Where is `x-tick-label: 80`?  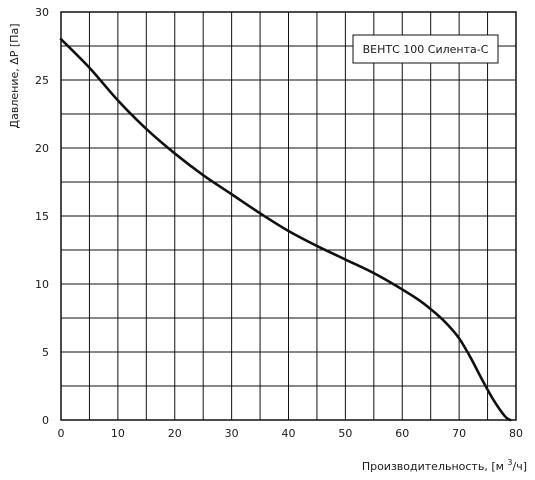
x-tick-label: 80 is located at coordinates (516, 433).